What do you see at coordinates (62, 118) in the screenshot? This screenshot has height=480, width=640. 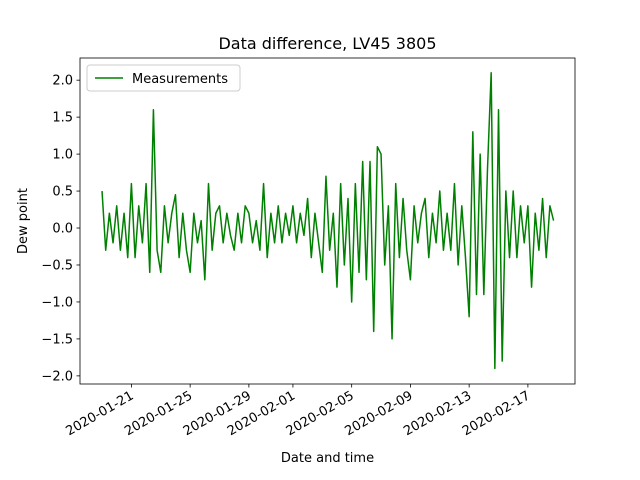 I see `y-tick-label: 1.5` at bounding box center [62, 118].